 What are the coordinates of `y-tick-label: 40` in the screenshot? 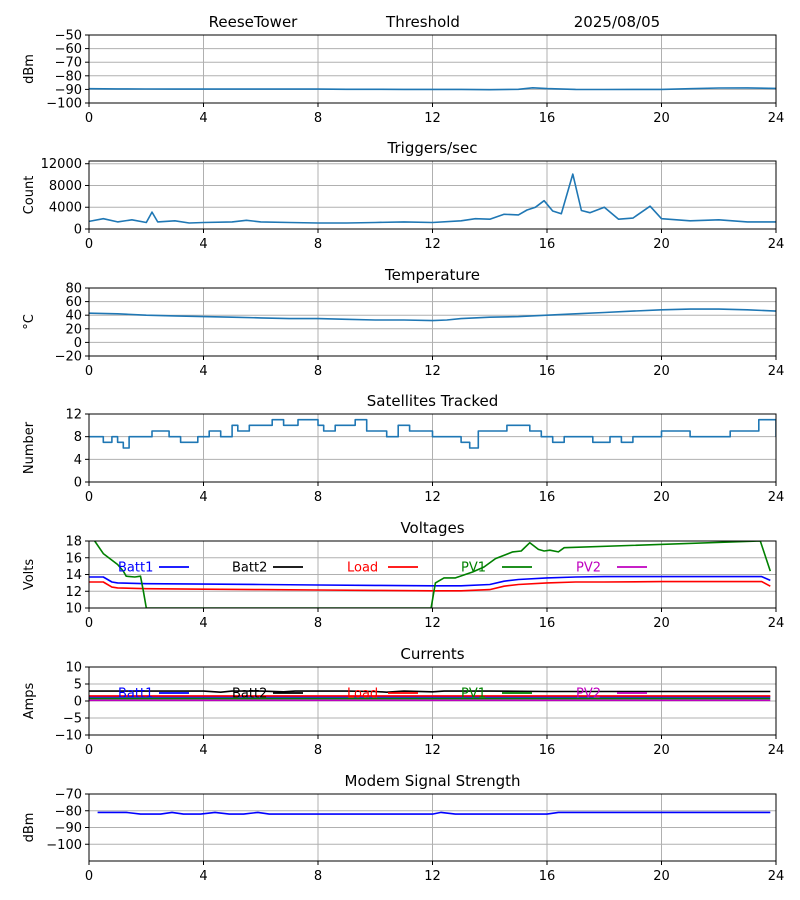 It's located at (73, 316).